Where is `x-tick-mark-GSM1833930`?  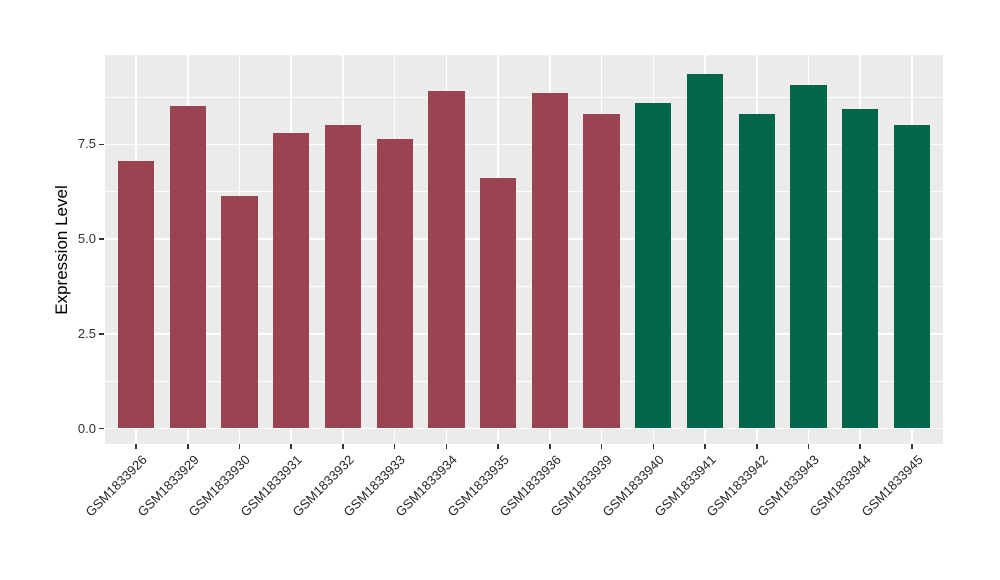
x-tick-mark-GSM1833930 is located at coordinates (239, 446).